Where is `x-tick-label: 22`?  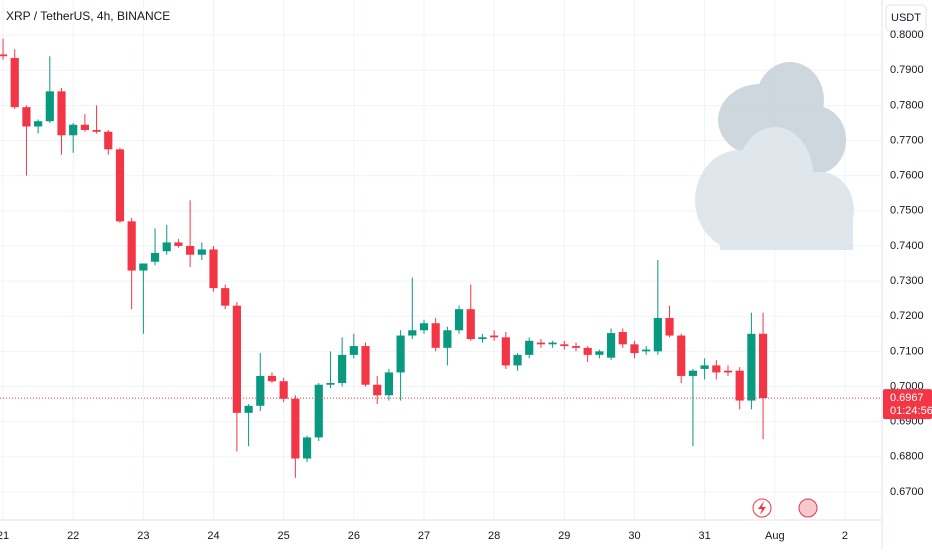
x-tick-label: 22 is located at coordinates (73, 536).